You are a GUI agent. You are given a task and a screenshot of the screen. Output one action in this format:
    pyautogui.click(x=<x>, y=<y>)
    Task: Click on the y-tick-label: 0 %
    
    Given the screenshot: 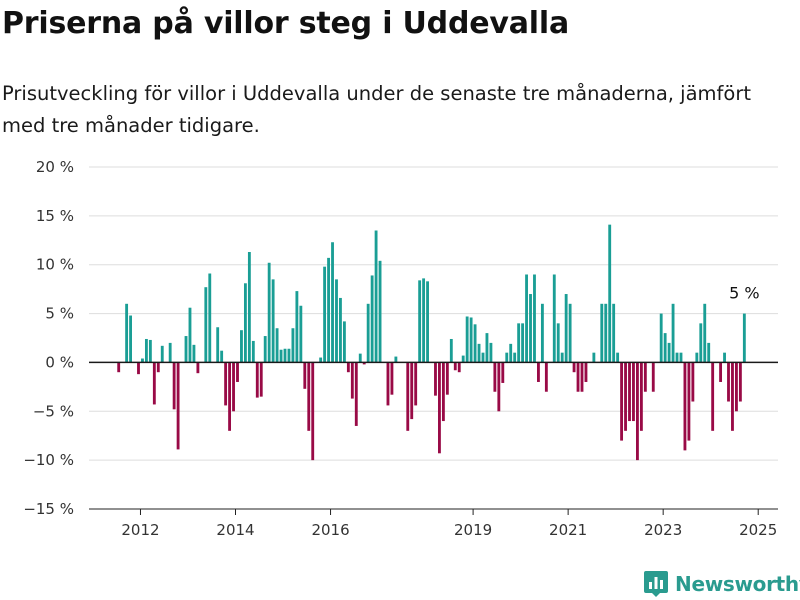 What is the action you would take?
    pyautogui.click(x=59, y=362)
    